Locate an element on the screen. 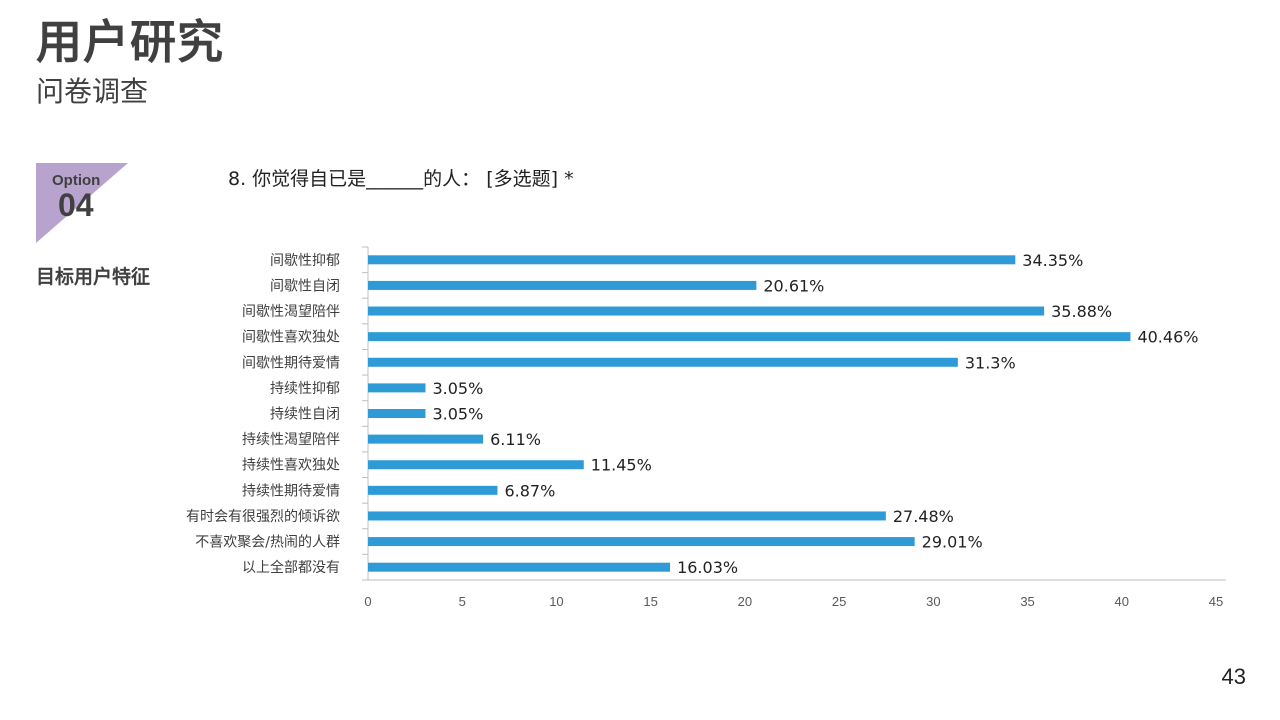  data-label: 6.87% is located at coordinates (529, 490).